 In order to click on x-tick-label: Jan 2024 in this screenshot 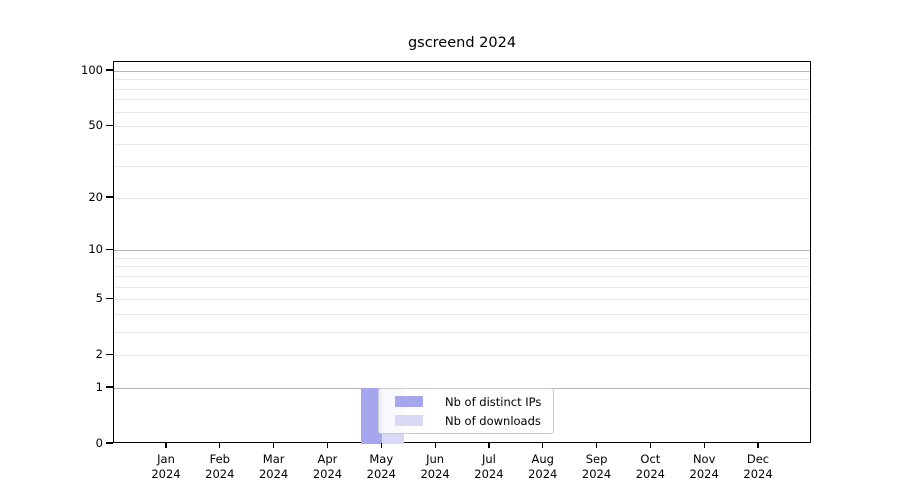, I will do `click(166, 467)`.